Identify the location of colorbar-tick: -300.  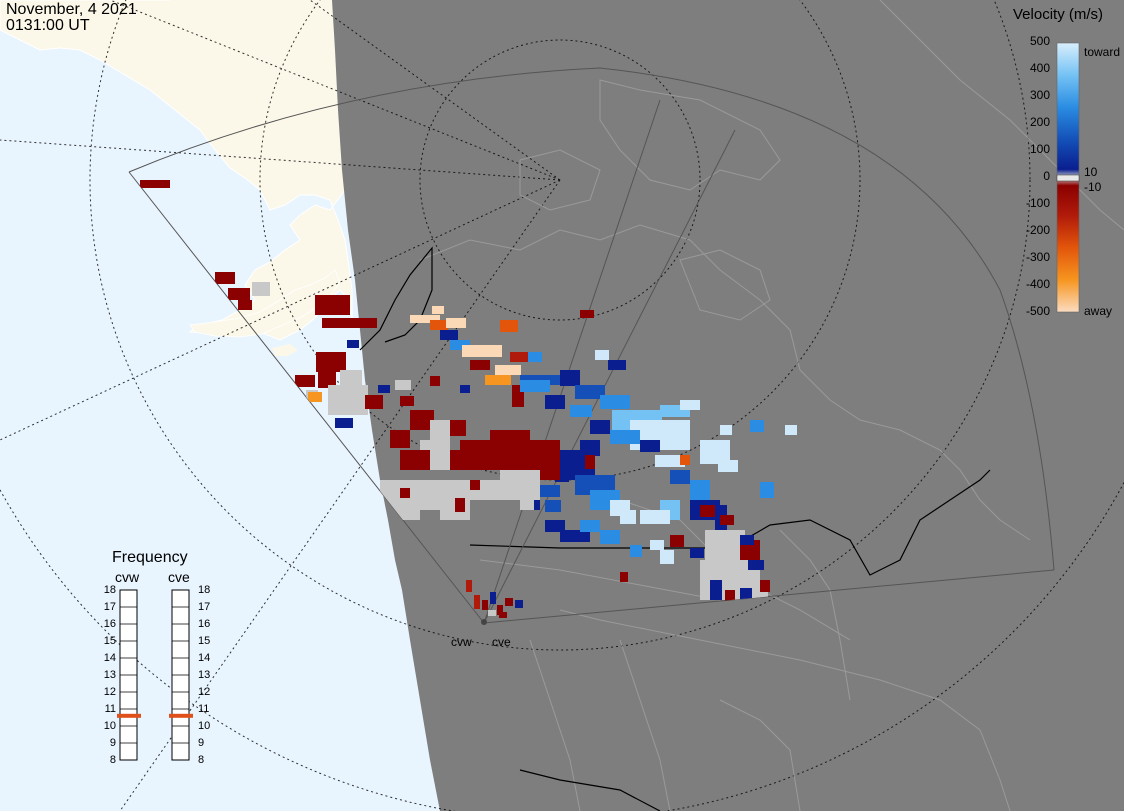
(1037, 257).